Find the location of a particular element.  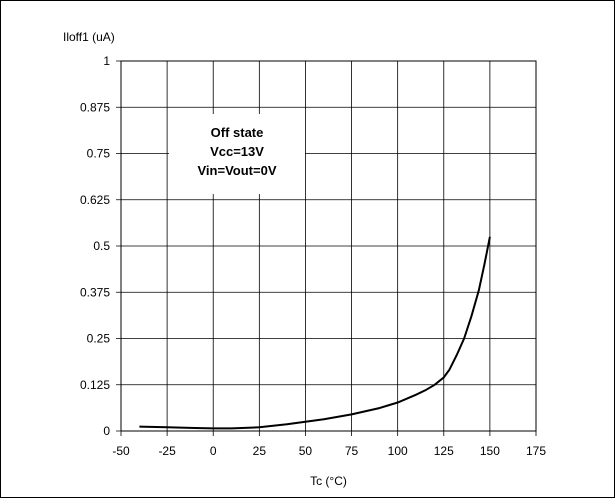

y-tick-label: 0.625 is located at coordinates (95, 200).